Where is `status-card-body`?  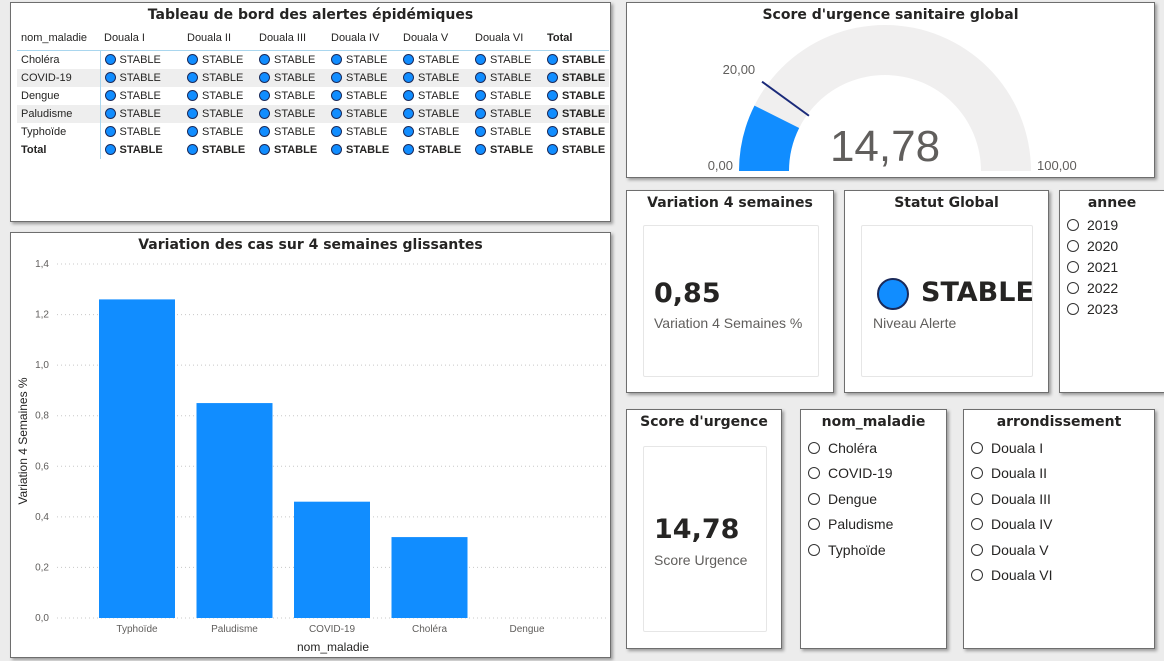 status-card-body is located at coordinates (947, 301).